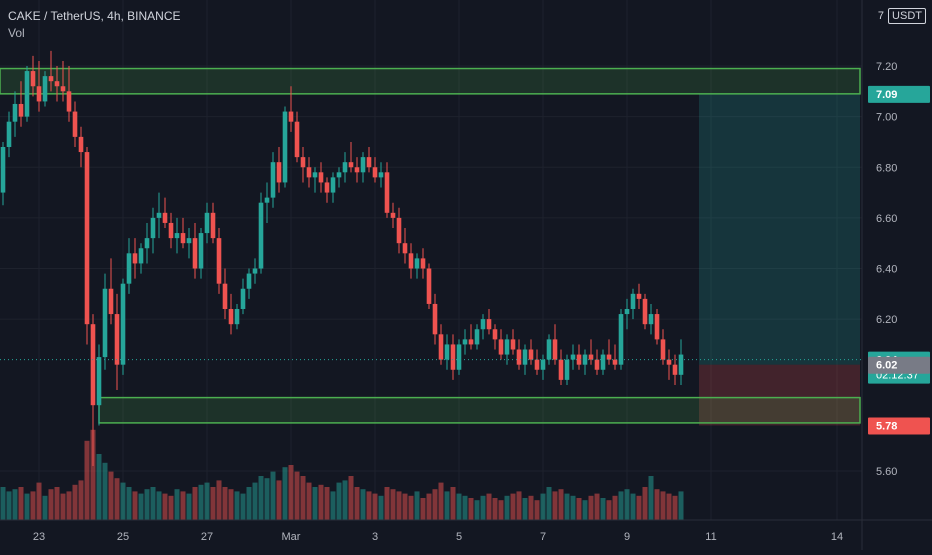 The image size is (932, 555). Describe the element at coordinates (907, 16) in the screenshot. I see `currency-unit-badge: USDT` at that location.